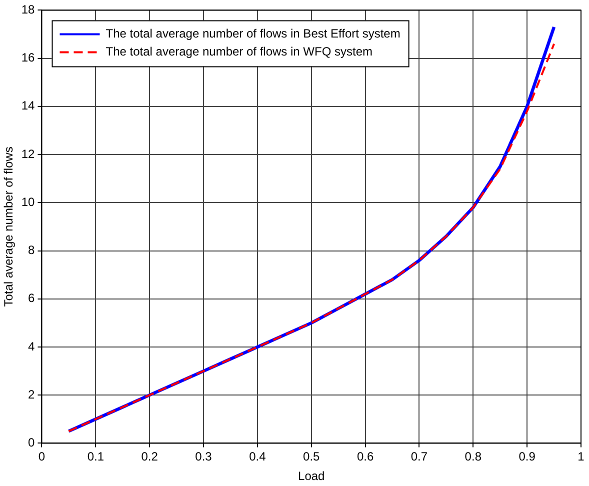 The image size is (589, 486). Describe the element at coordinates (253, 33) in the screenshot. I see `legend-label: The total average number of flows in Best Effort system` at that location.